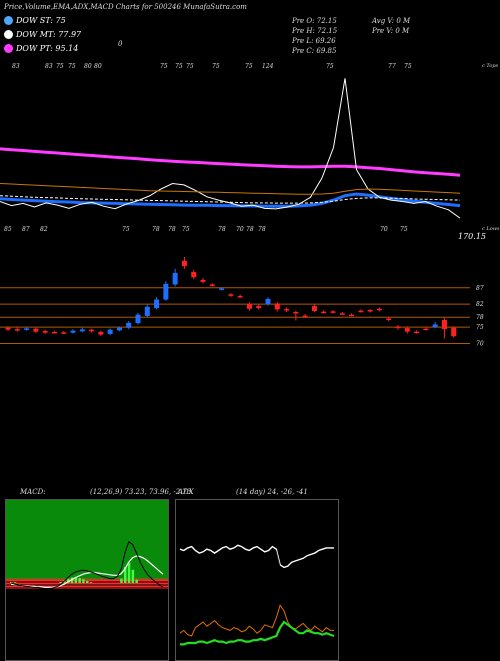 The height and width of the screenshot is (661, 500). I want to click on price-readout: 170.15, so click(472, 236).